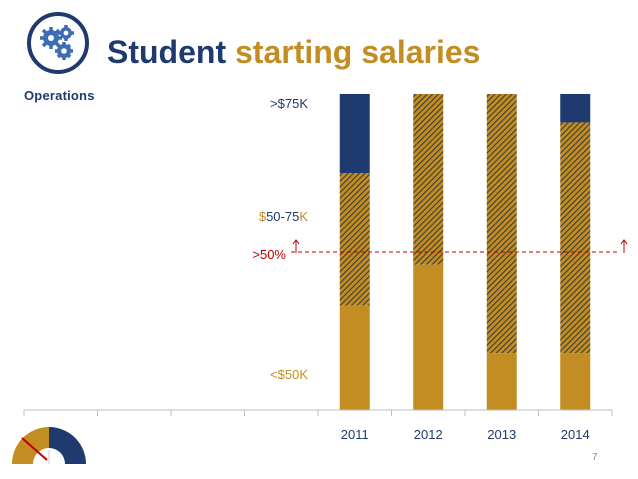  Describe the element at coordinates (289, 103) in the screenshot. I see `segment-label-high: >$75K` at that location.